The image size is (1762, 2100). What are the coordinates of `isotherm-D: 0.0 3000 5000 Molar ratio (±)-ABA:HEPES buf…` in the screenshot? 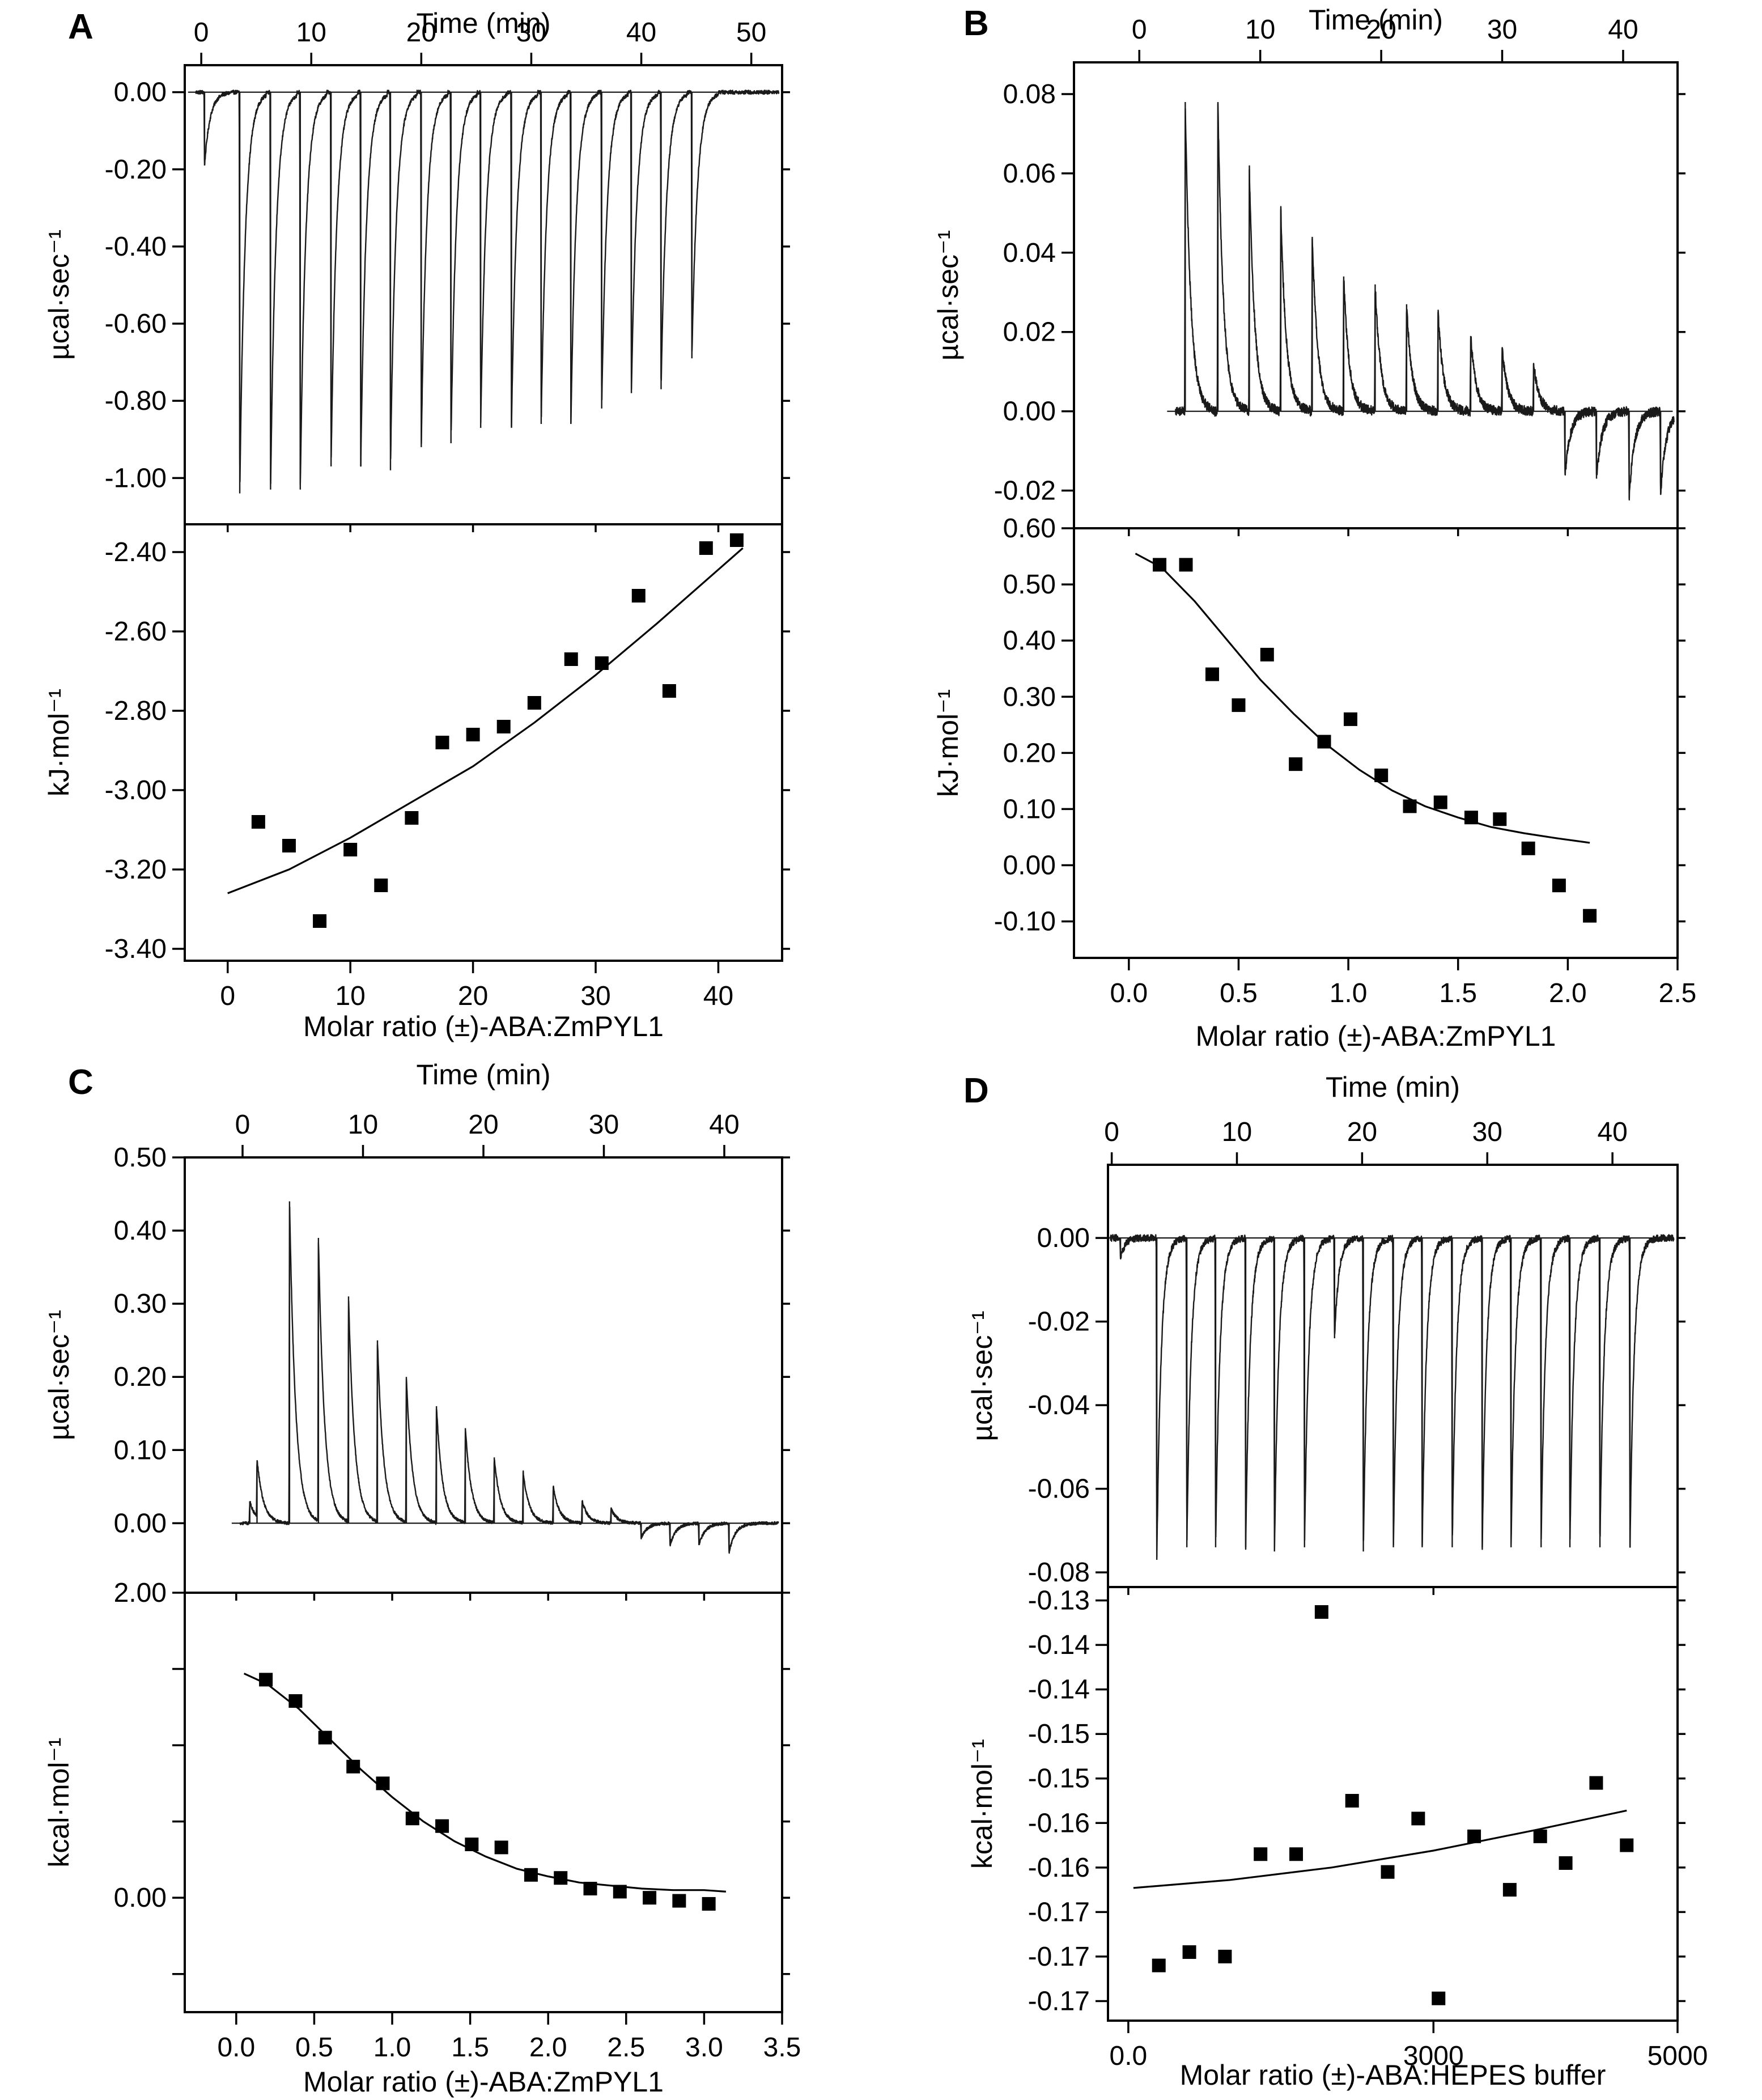 It's located at (1337, 1838).